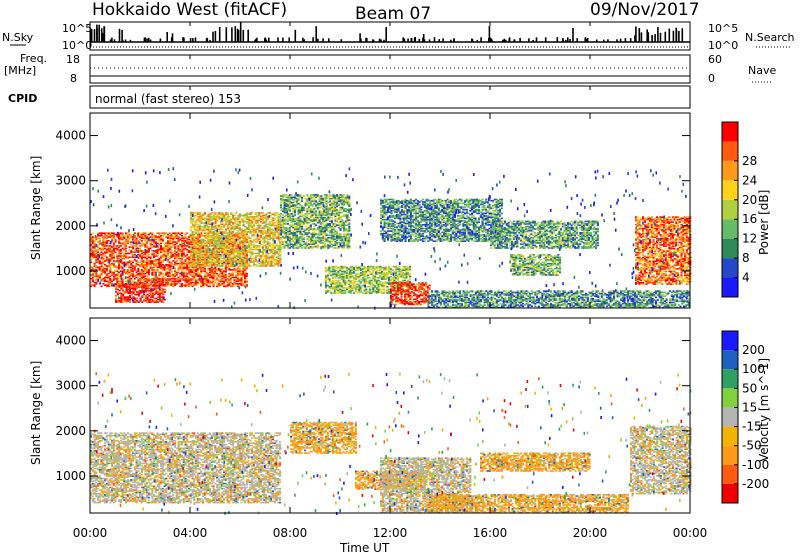 Image resolution: width=800 pixels, height=554 pixels. Describe the element at coordinates (77, 45) in the screenshot. I see `noise-tick-bottom: 10^0` at that location.